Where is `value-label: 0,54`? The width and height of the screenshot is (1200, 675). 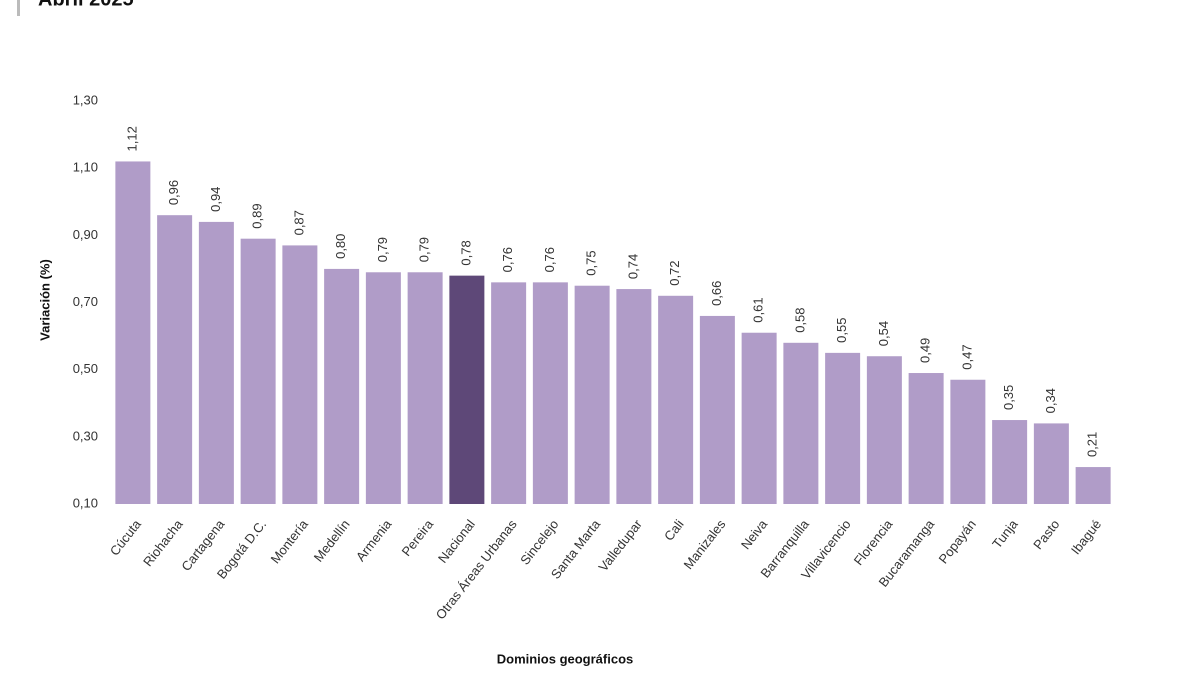
value-label: 0,54 is located at coordinates (883, 333).